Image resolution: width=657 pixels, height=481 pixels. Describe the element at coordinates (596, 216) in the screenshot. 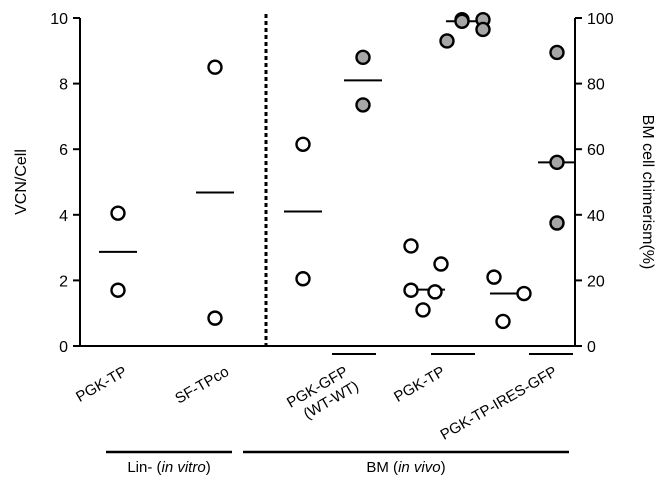

I see `y2-tick-label: 40` at that location.